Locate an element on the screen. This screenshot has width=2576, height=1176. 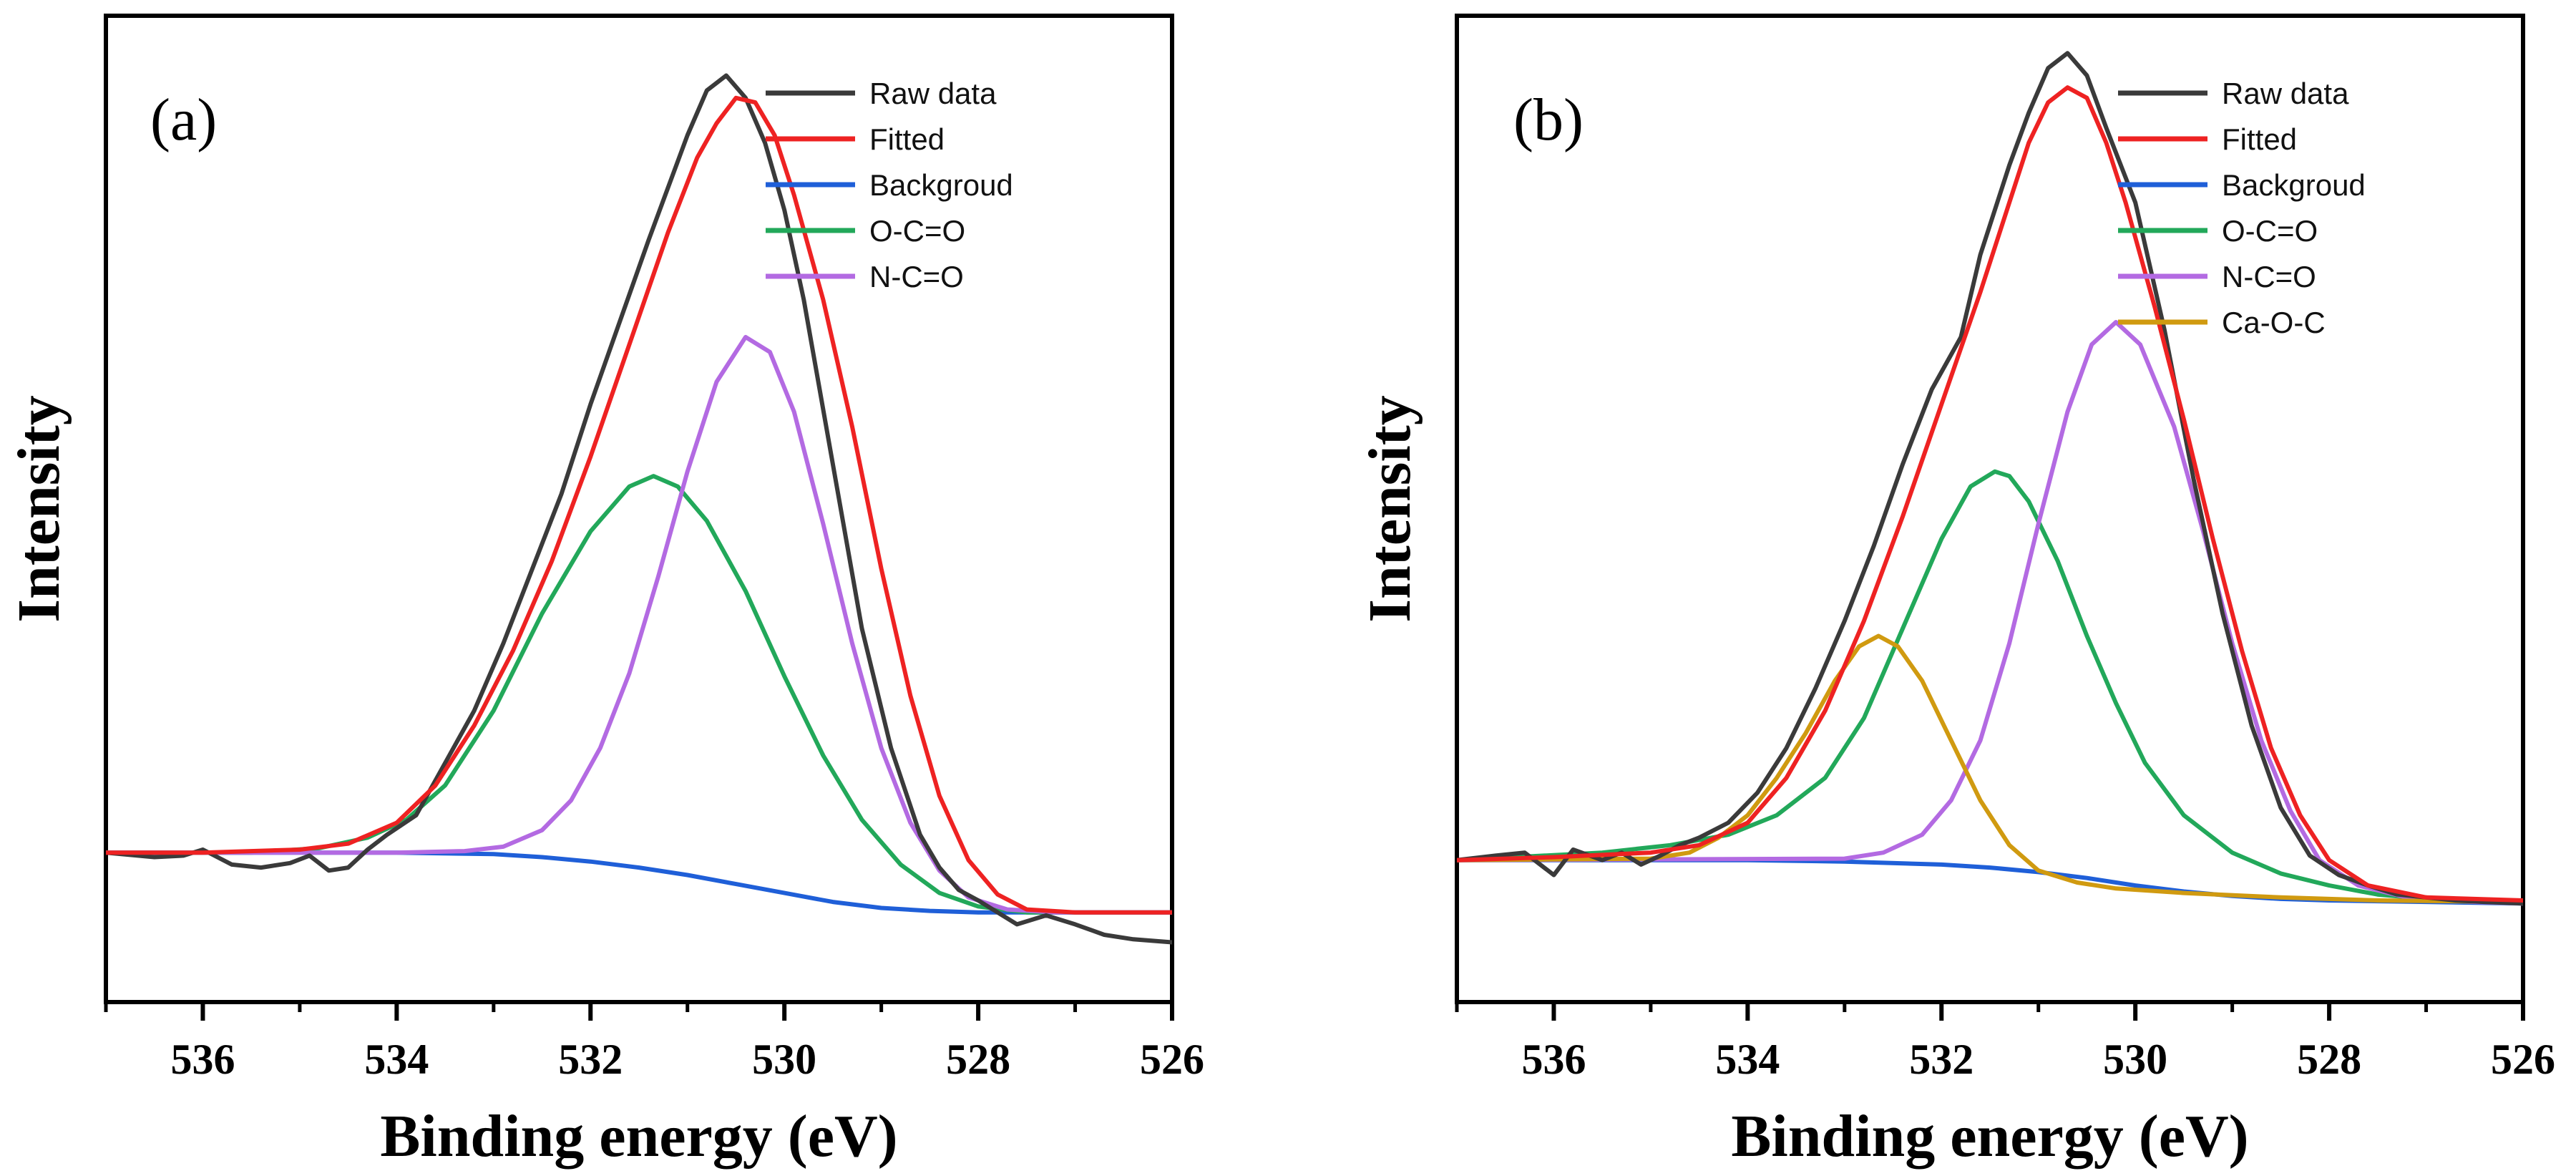
ticks-a: 536 534 532 530 528 526 is located at coordinates (654, 1042).